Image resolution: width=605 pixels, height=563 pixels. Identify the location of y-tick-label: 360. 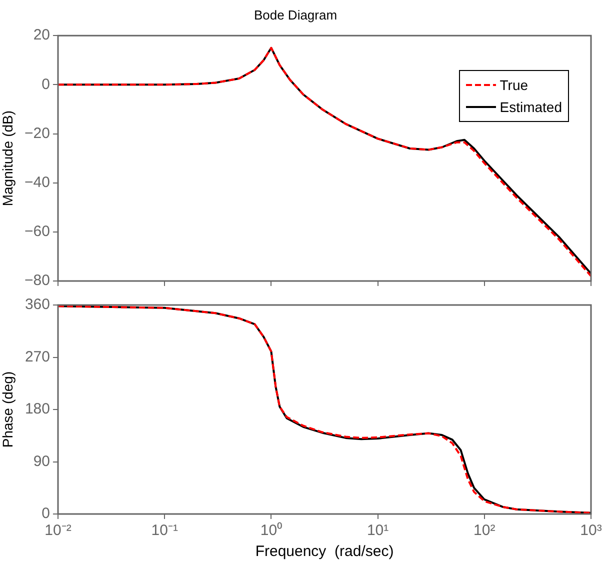
(37, 305).